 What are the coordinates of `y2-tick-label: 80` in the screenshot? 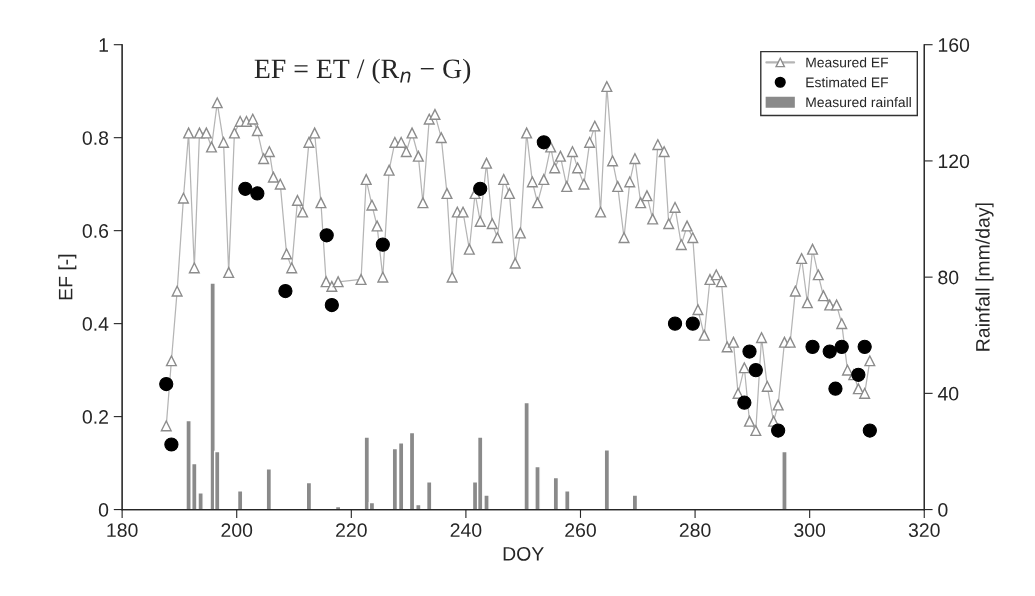 It's located at (948, 277).